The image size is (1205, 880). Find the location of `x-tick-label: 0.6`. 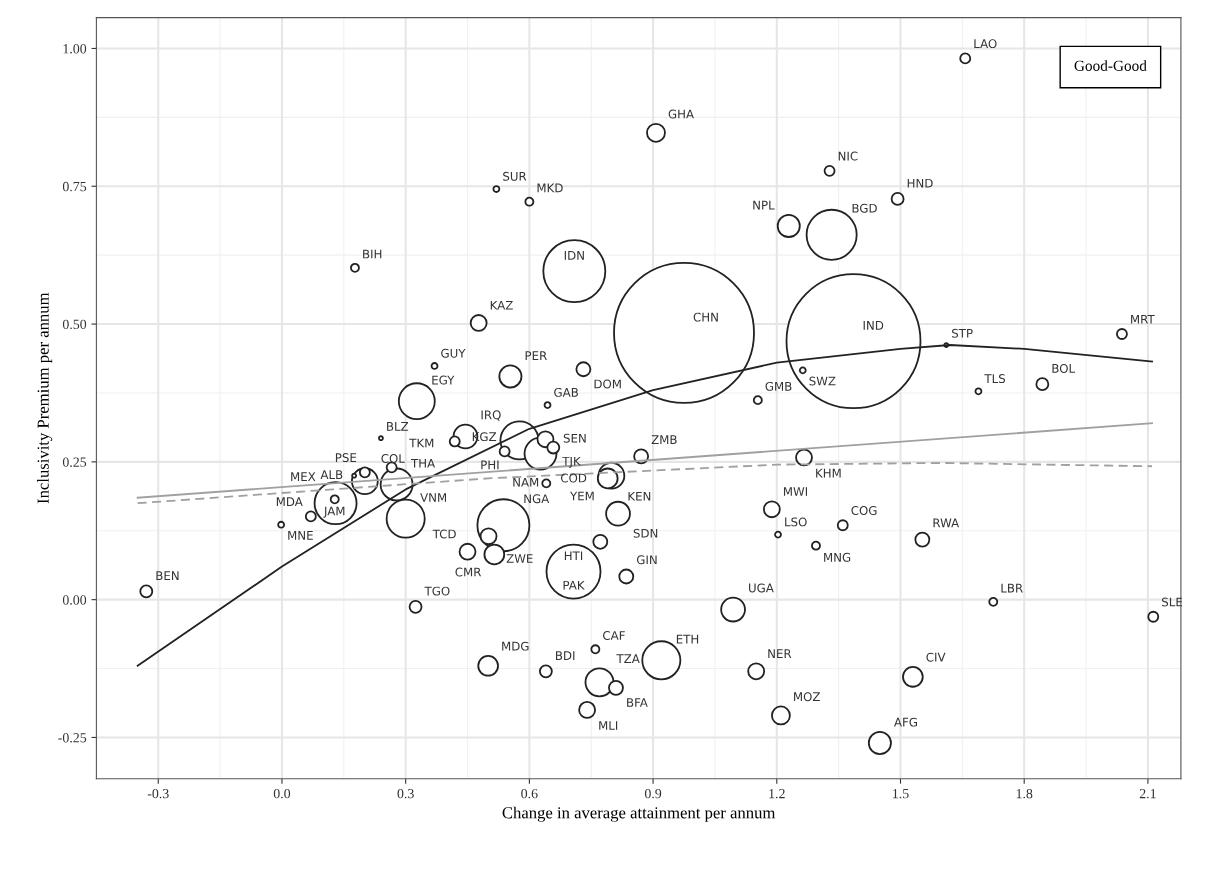

x-tick-label: 0.6 is located at coordinates (529, 793).